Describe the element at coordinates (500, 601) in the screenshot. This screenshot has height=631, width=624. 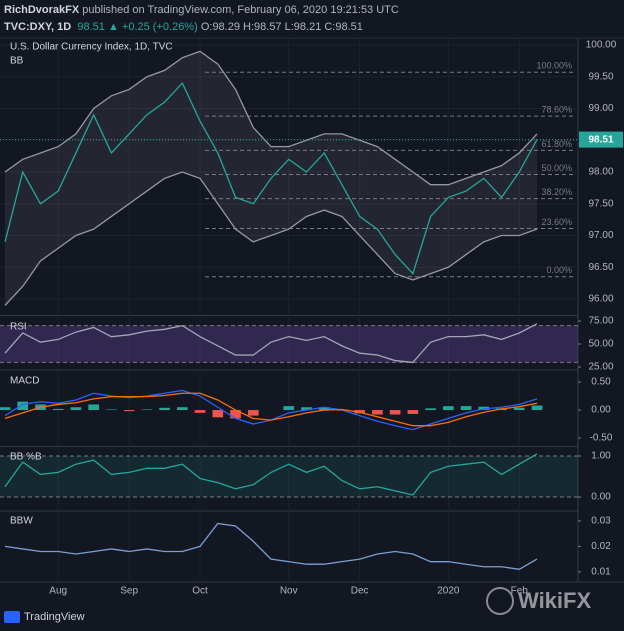
I see `watermark-logo` at that location.